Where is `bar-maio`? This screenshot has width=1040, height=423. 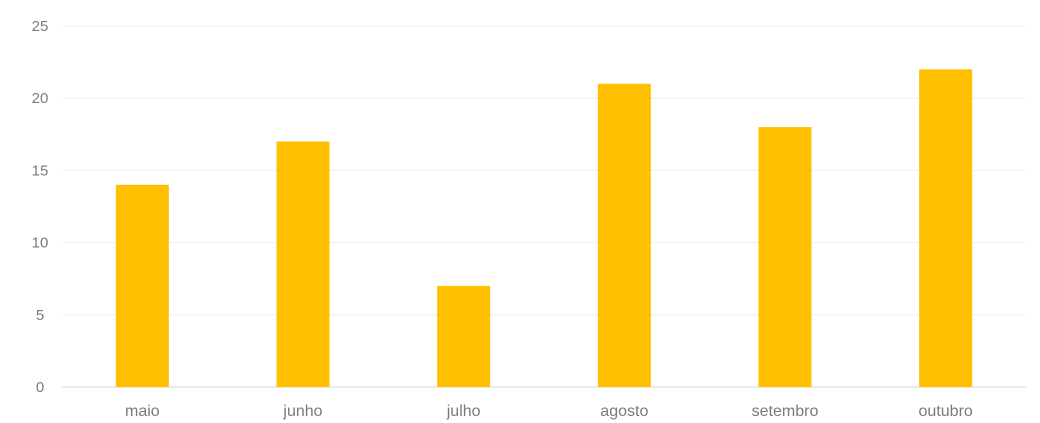 bar-maio is located at coordinates (142, 285).